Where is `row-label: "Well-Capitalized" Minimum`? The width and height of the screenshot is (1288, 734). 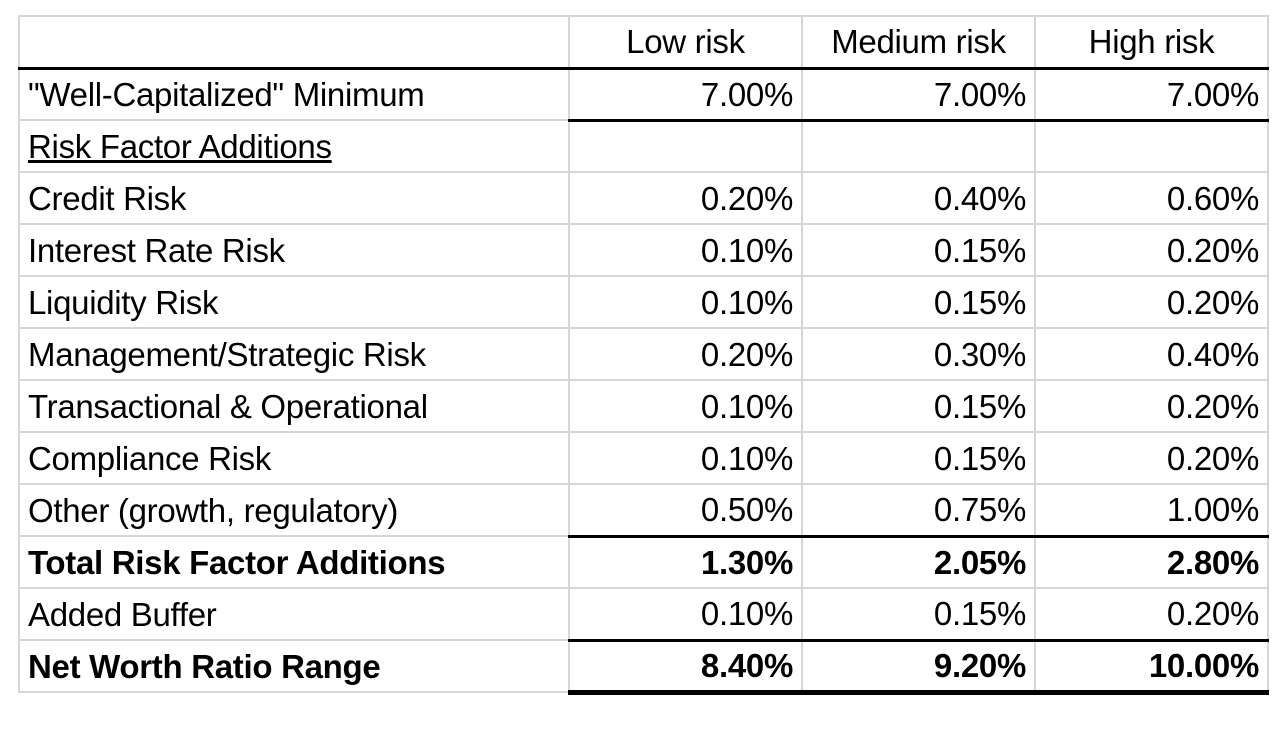 row-label: "Well-Capitalized" Minimum is located at coordinates (294, 94).